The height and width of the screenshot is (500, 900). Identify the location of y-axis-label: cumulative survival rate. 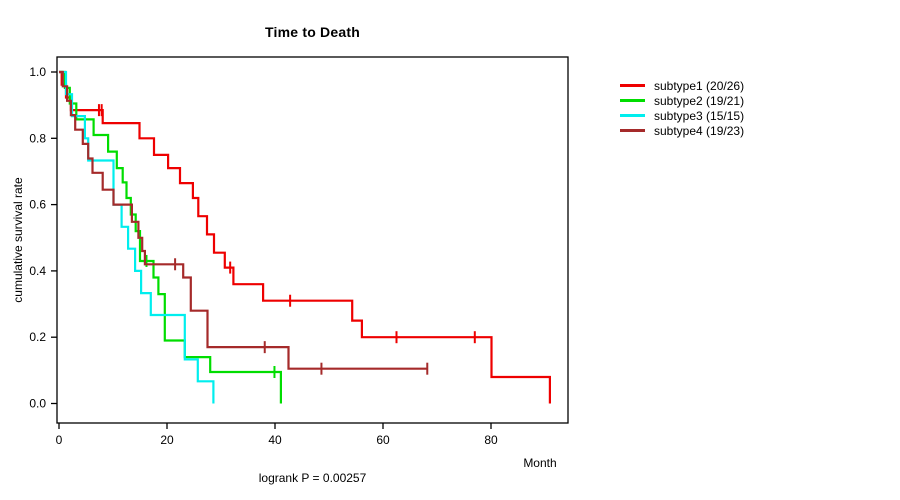
(18, 240).